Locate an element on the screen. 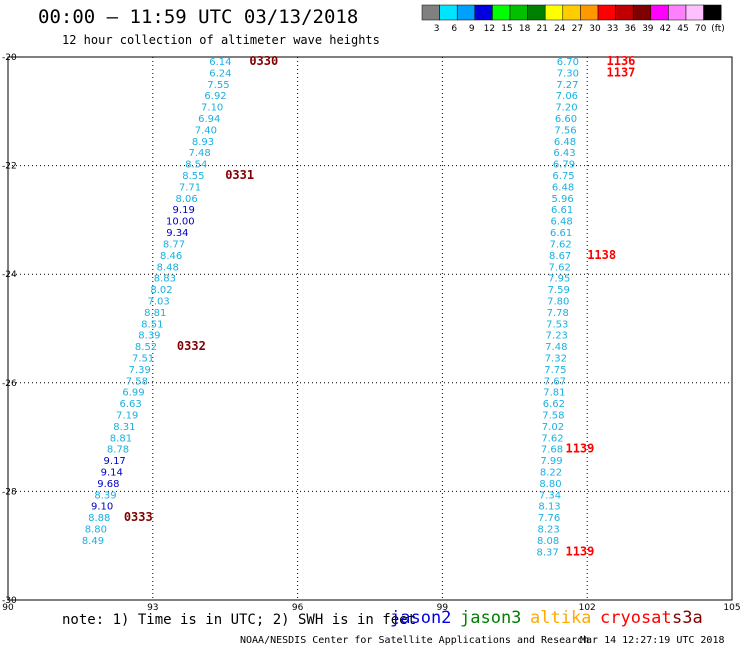 The height and width of the screenshot is (650, 740). wave-height-value: 7.34 is located at coordinates (550, 495).